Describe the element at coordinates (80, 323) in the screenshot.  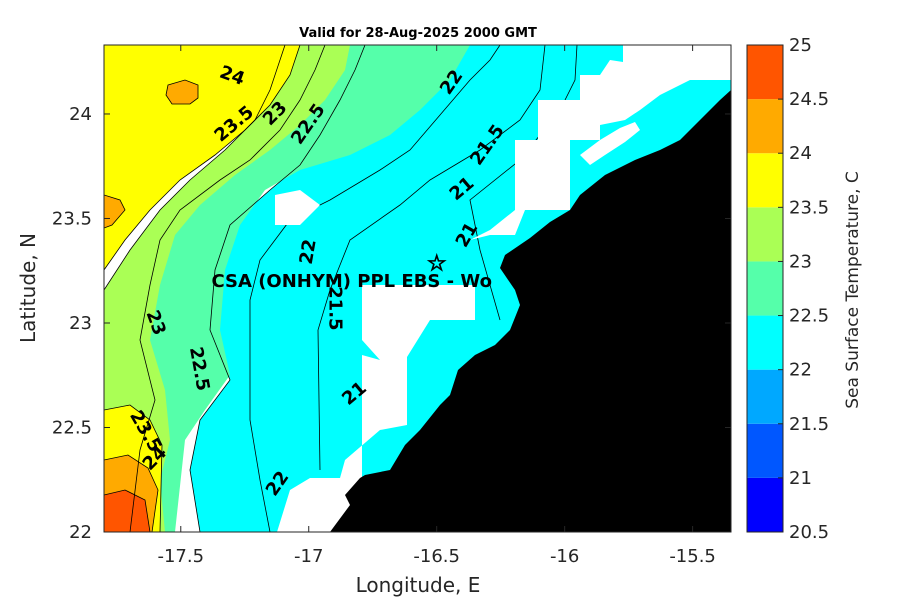
I see `y-tick-label: 23` at that location.